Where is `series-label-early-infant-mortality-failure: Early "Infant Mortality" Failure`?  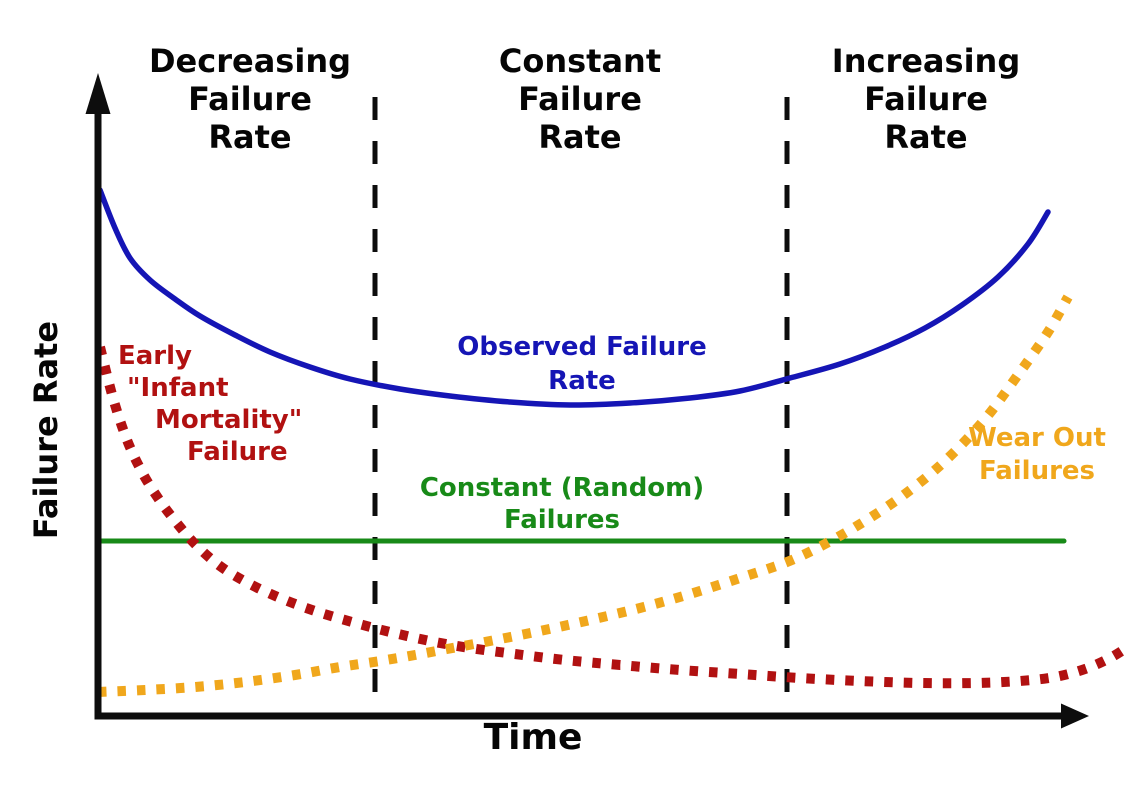 series-label-early-infant-mortality-failure: Early "Infant Mortality" Failure is located at coordinates (210, 404).